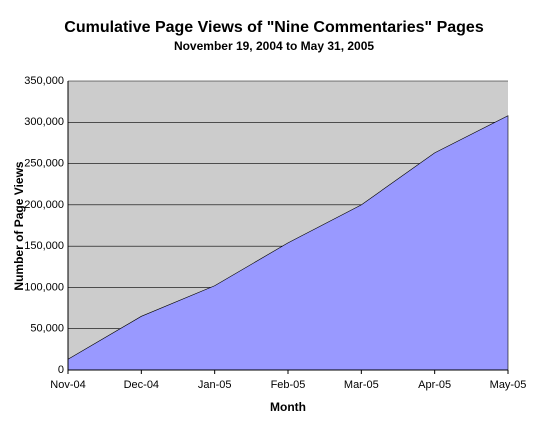 The width and height of the screenshot is (540, 439). What do you see at coordinates (44, 163) in the screenshot?
I see `y-tick-label: 250,000` at bounding box center [44, 163].